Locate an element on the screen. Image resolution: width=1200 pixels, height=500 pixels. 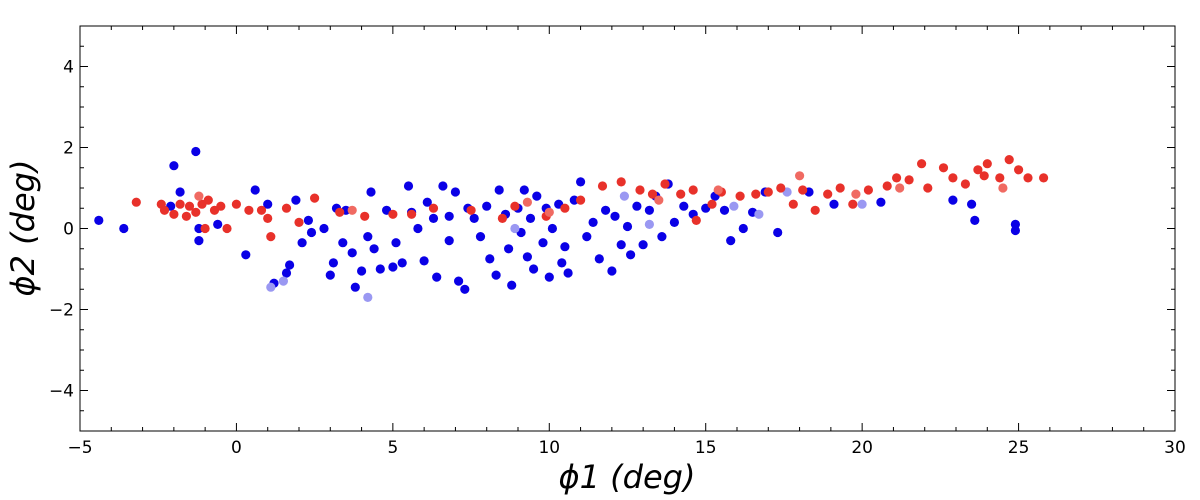
x-tick-label: 0 is located at coordinates (236, 448).